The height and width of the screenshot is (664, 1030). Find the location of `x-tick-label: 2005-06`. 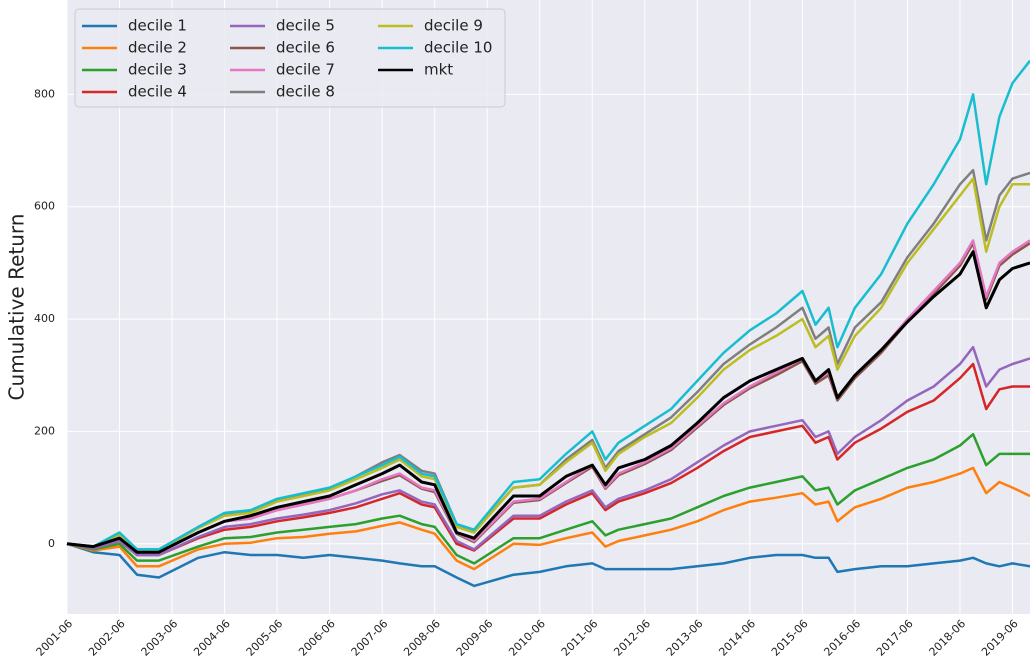

x-tick-label: 2005-06 is located at coordinates (265, 638).